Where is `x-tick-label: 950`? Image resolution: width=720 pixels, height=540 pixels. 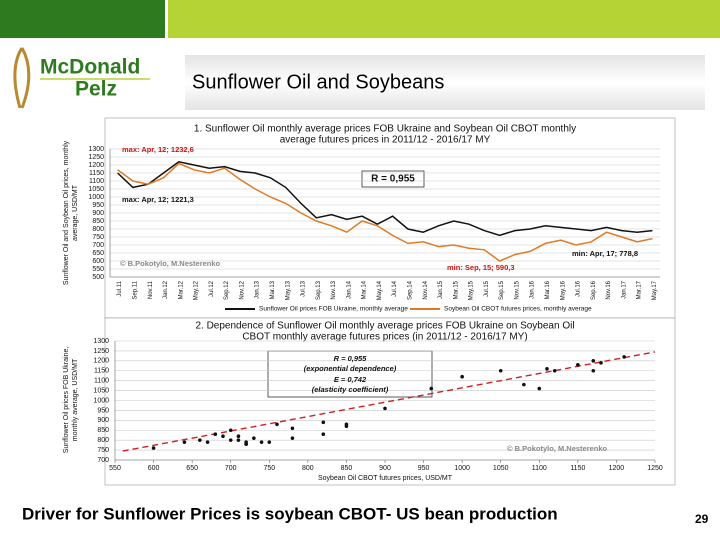 x-tick-label: 950 is located at coordinates (424, 468).